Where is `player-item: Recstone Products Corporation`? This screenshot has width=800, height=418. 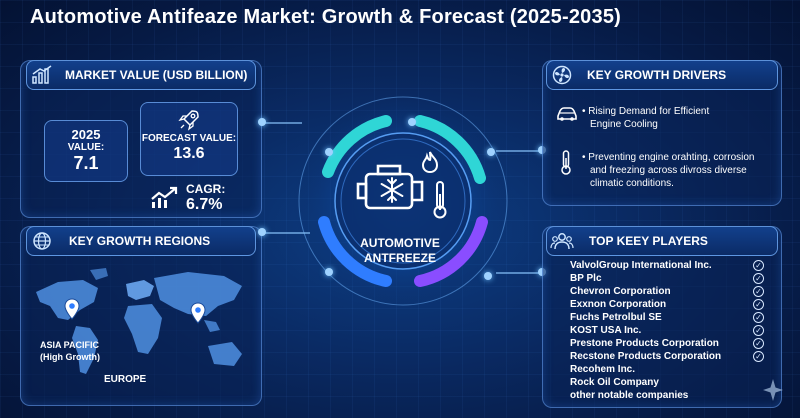 player-item: Recstone Products Corporation is located at coordinates (646, 356).